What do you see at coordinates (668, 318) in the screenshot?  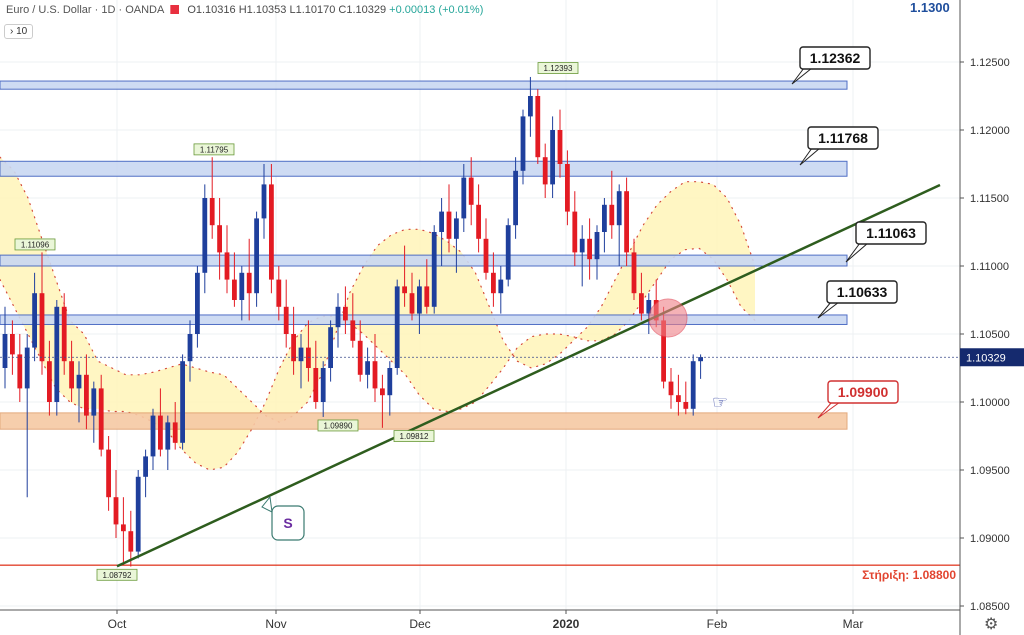 I see `breakdown-circle` at bounding box center [668, 318].